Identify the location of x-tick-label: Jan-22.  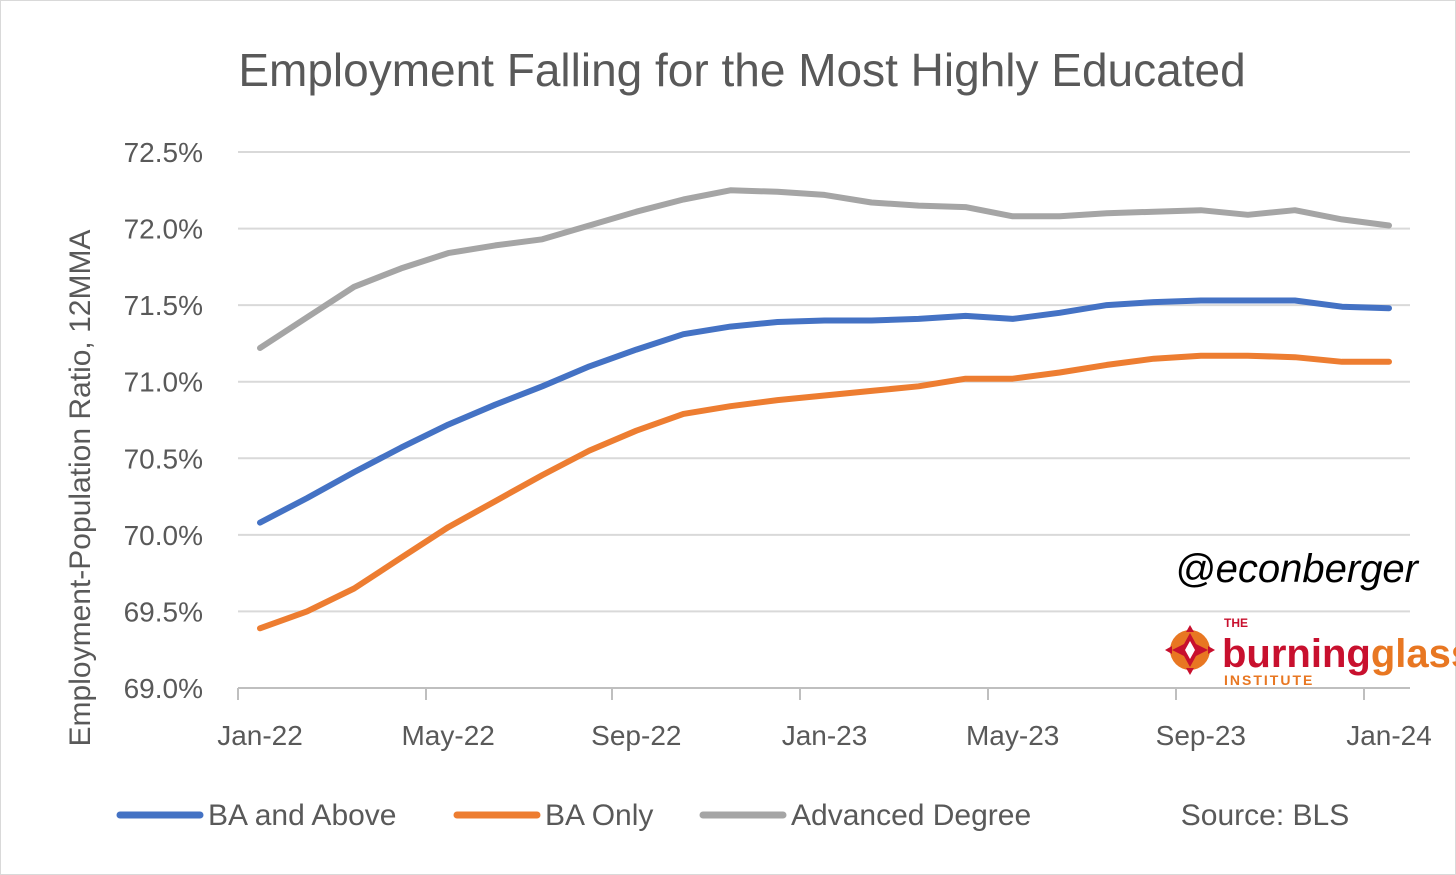
(260, 735).